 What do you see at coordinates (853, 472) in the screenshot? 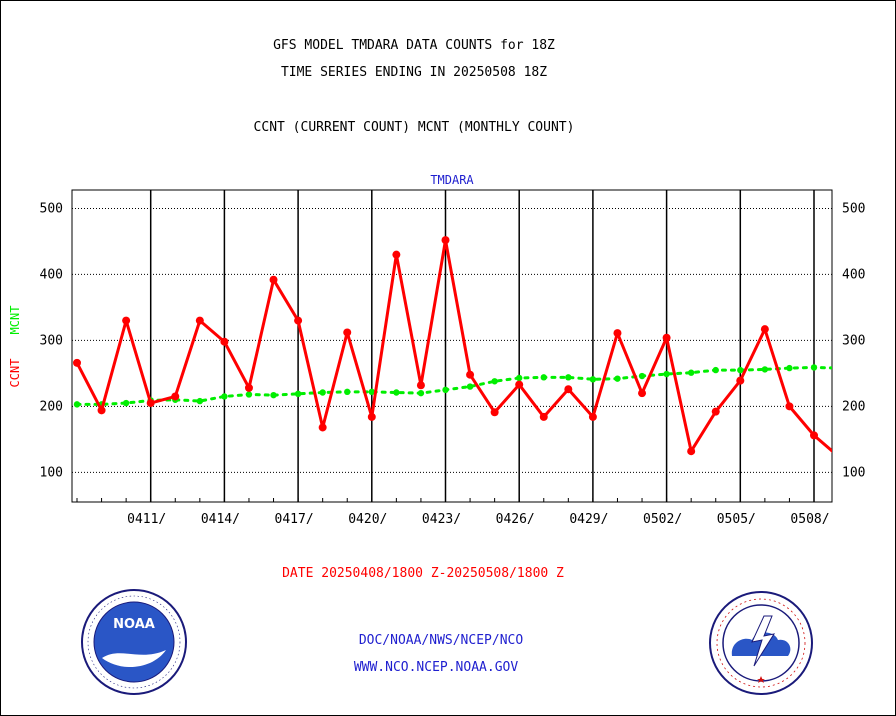
I see `y-tick-label-right-100: 100` at bounding box center [853, 472].